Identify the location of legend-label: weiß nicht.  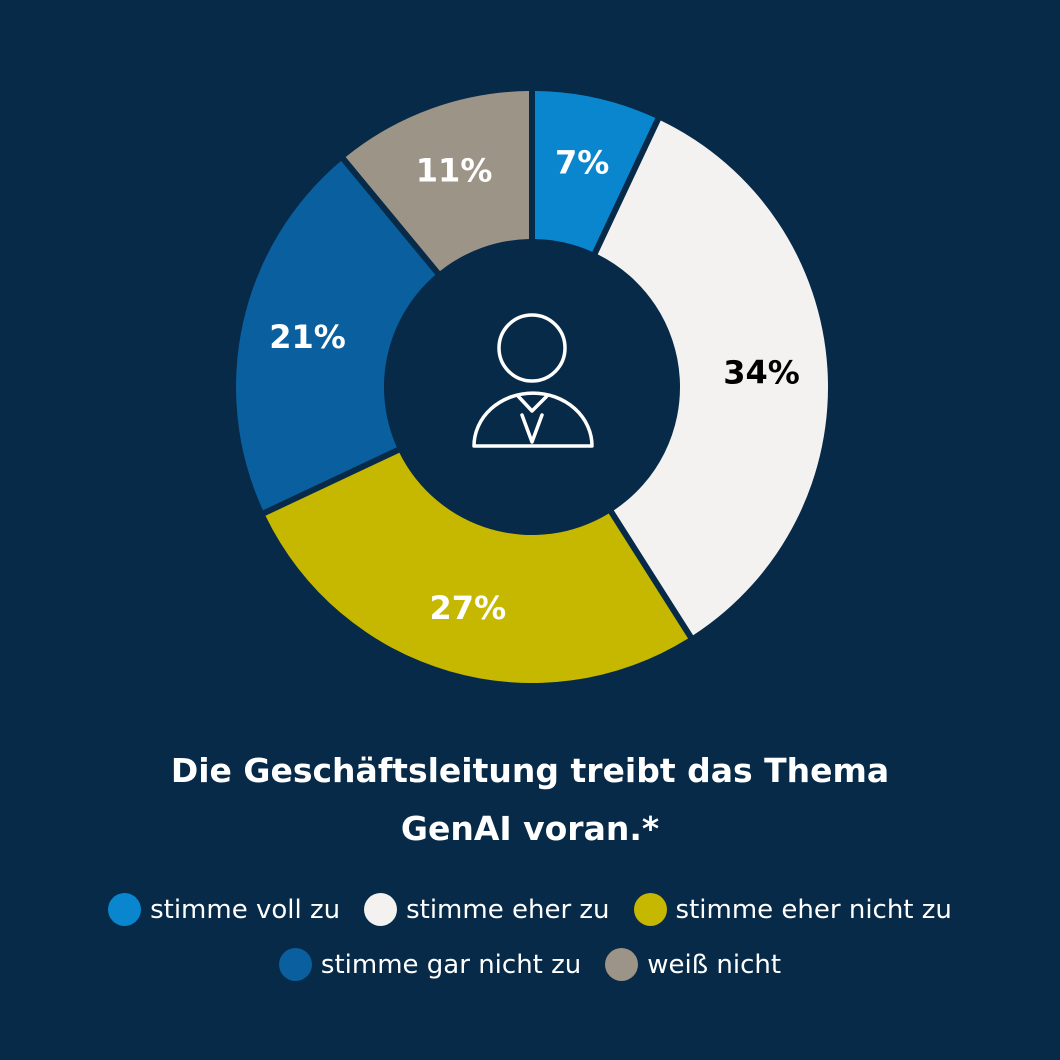
(714, 964).